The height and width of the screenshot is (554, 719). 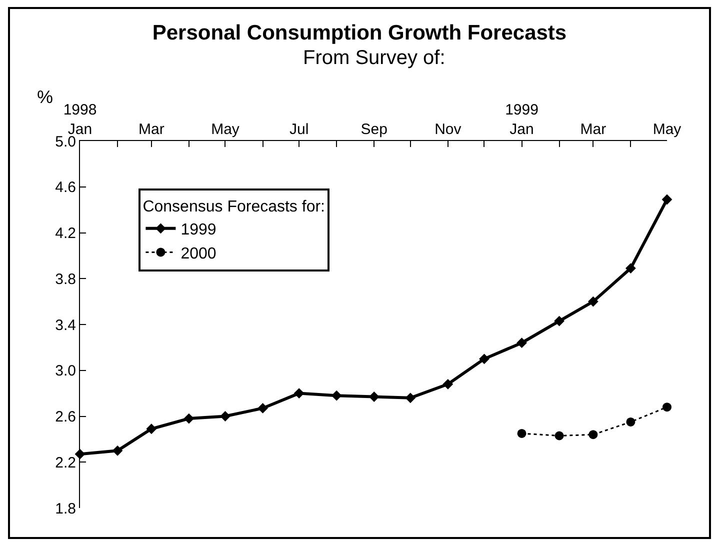 I want to click on y-tick-label: 2.2, so click(x=65, y=463).